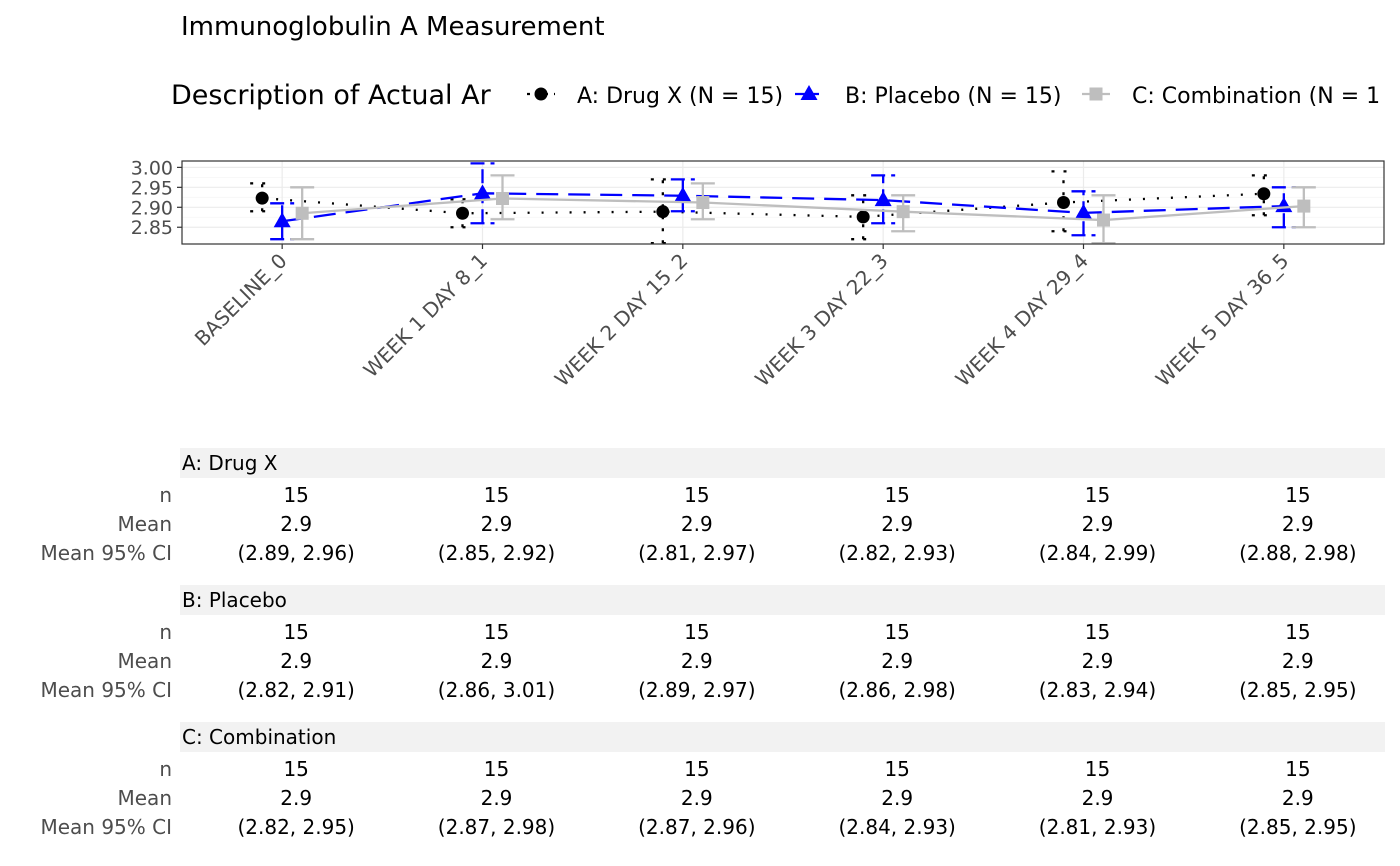 The width and height of the screenshot is (1400, 866). Describe the element at coordinates (230, 463) in the screenshot. I see `table-group-label: A: Drug X` at that location.